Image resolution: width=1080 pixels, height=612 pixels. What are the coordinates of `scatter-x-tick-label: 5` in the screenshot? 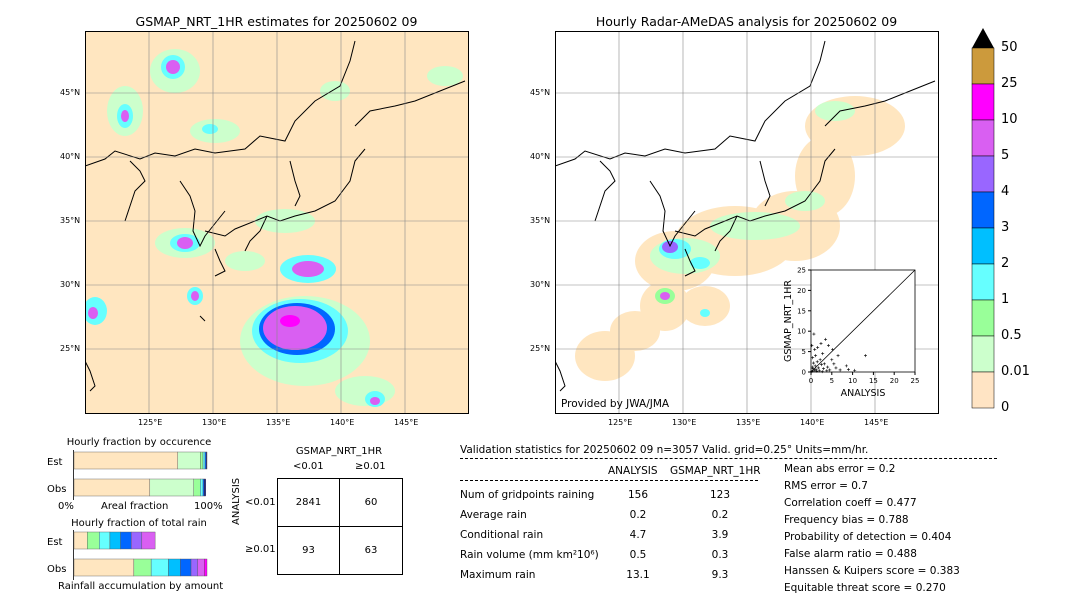 It's located at (832, 381).